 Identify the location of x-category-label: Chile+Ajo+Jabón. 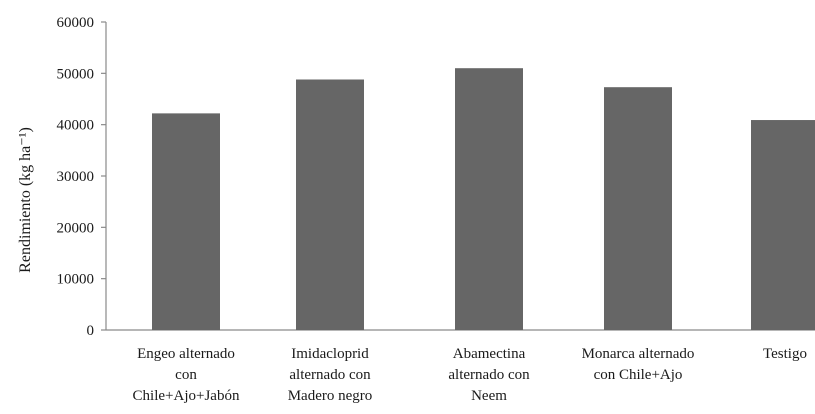
(186, 396).